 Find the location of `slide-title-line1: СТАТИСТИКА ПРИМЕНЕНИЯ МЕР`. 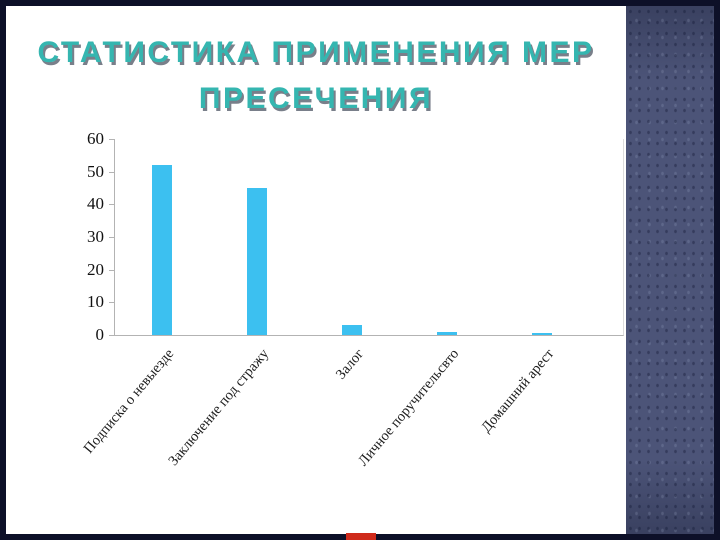

slide-title-line1: СТАТИСТИКА ПРИМЕНЕНИЯ МЕР is located at coordinates (316, 52).